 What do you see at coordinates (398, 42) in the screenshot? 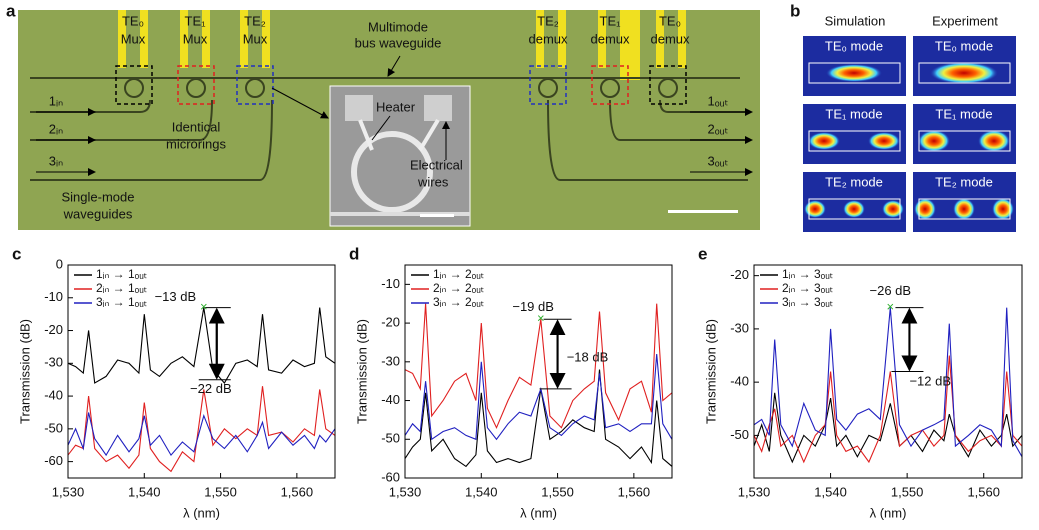
I see `bus-label: bus waveguide` at bounding box center [398, 42].